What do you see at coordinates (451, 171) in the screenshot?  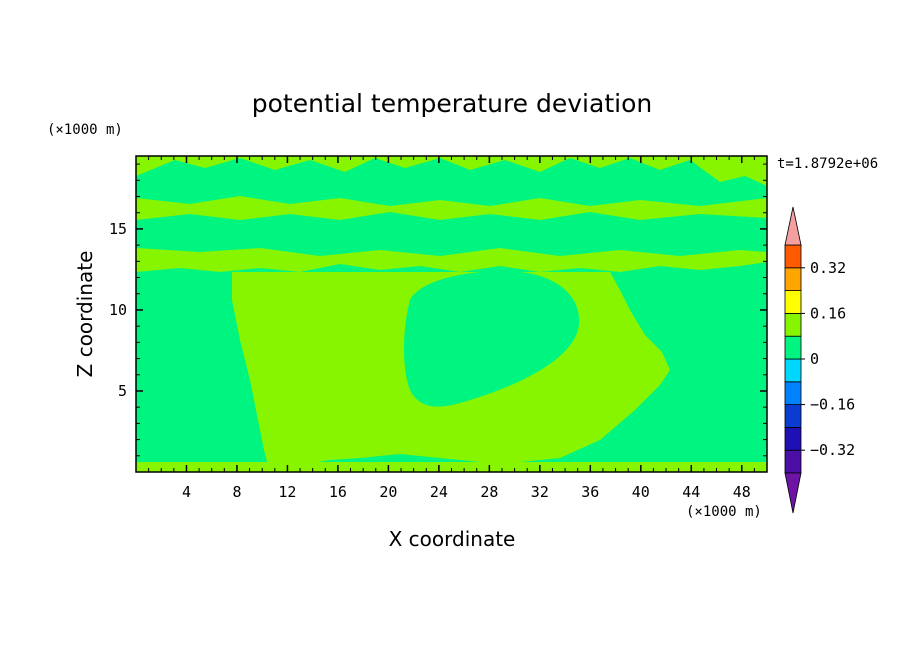 I see `contour-upper-band` at bounding box center [451, 171].